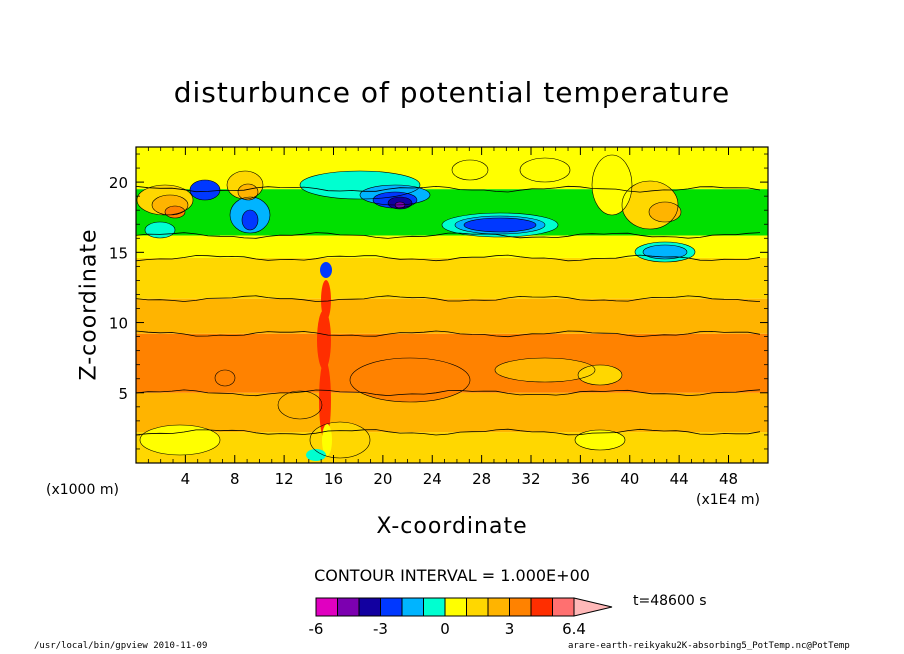 The width and height of the screenshot is (904, 654). Describe the element at coordinates (118, 183) in the screenshot. I see `y-tick-label-20: 20` at that location.